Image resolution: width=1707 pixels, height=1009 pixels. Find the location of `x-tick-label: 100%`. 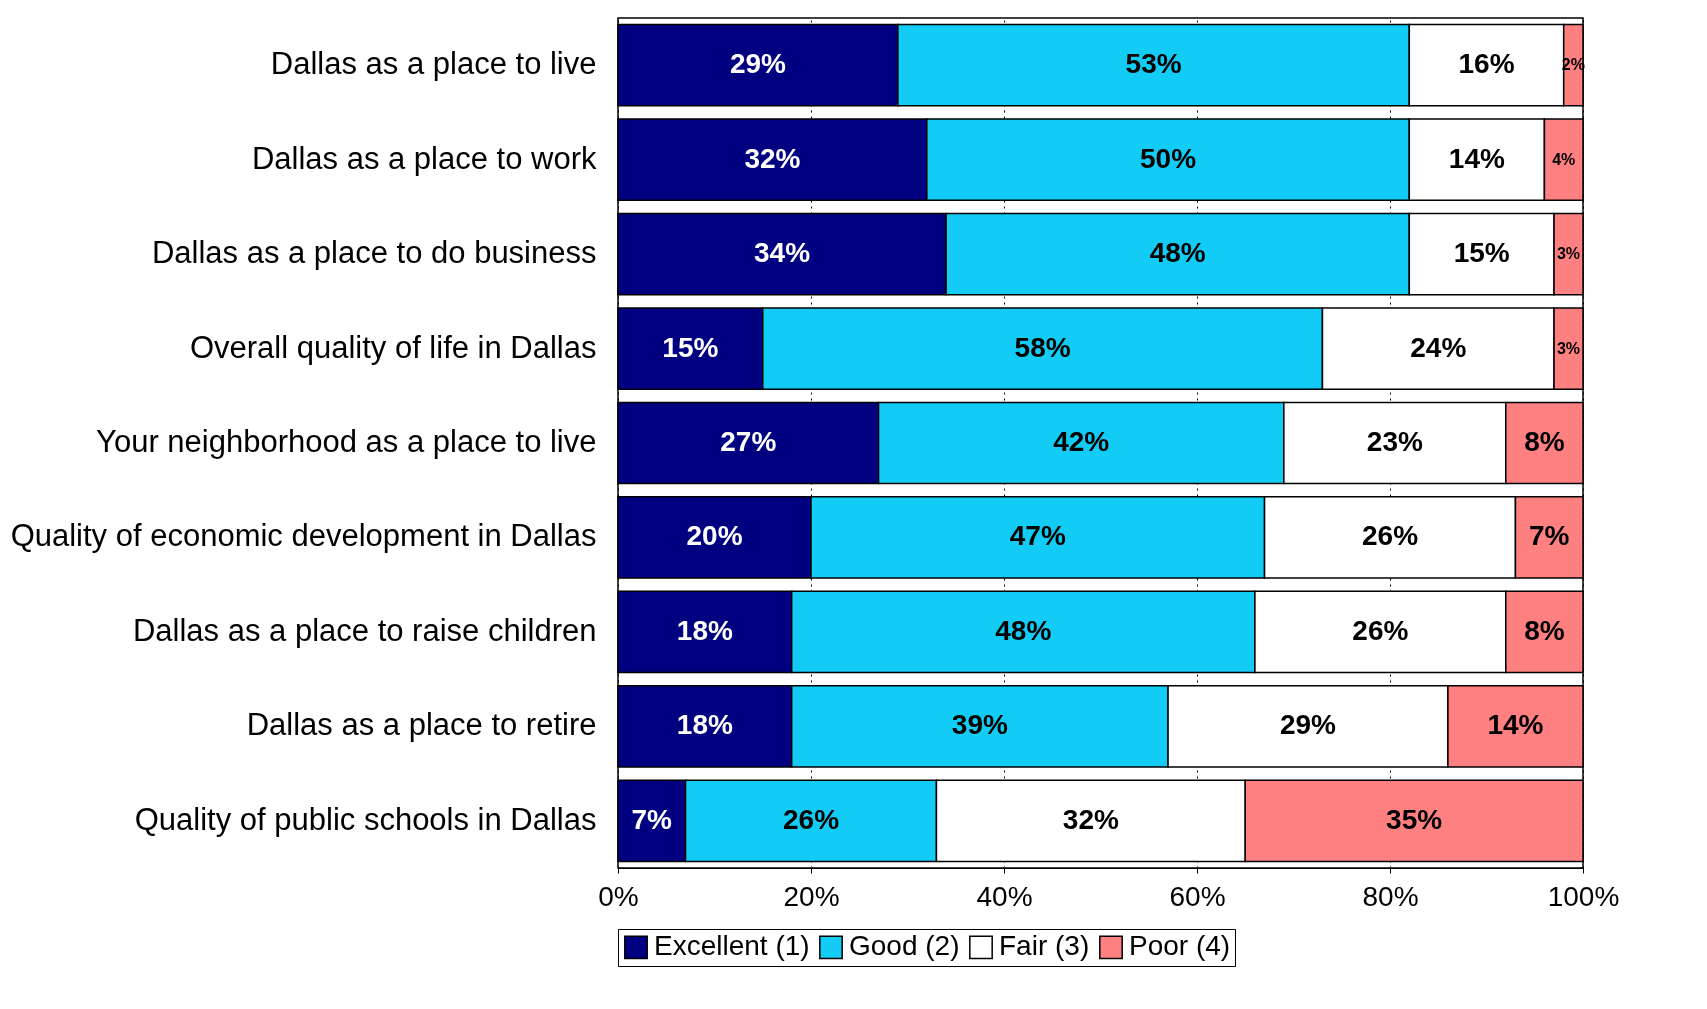

x-tick-label: 100% is located at coordinates (1583, 896).